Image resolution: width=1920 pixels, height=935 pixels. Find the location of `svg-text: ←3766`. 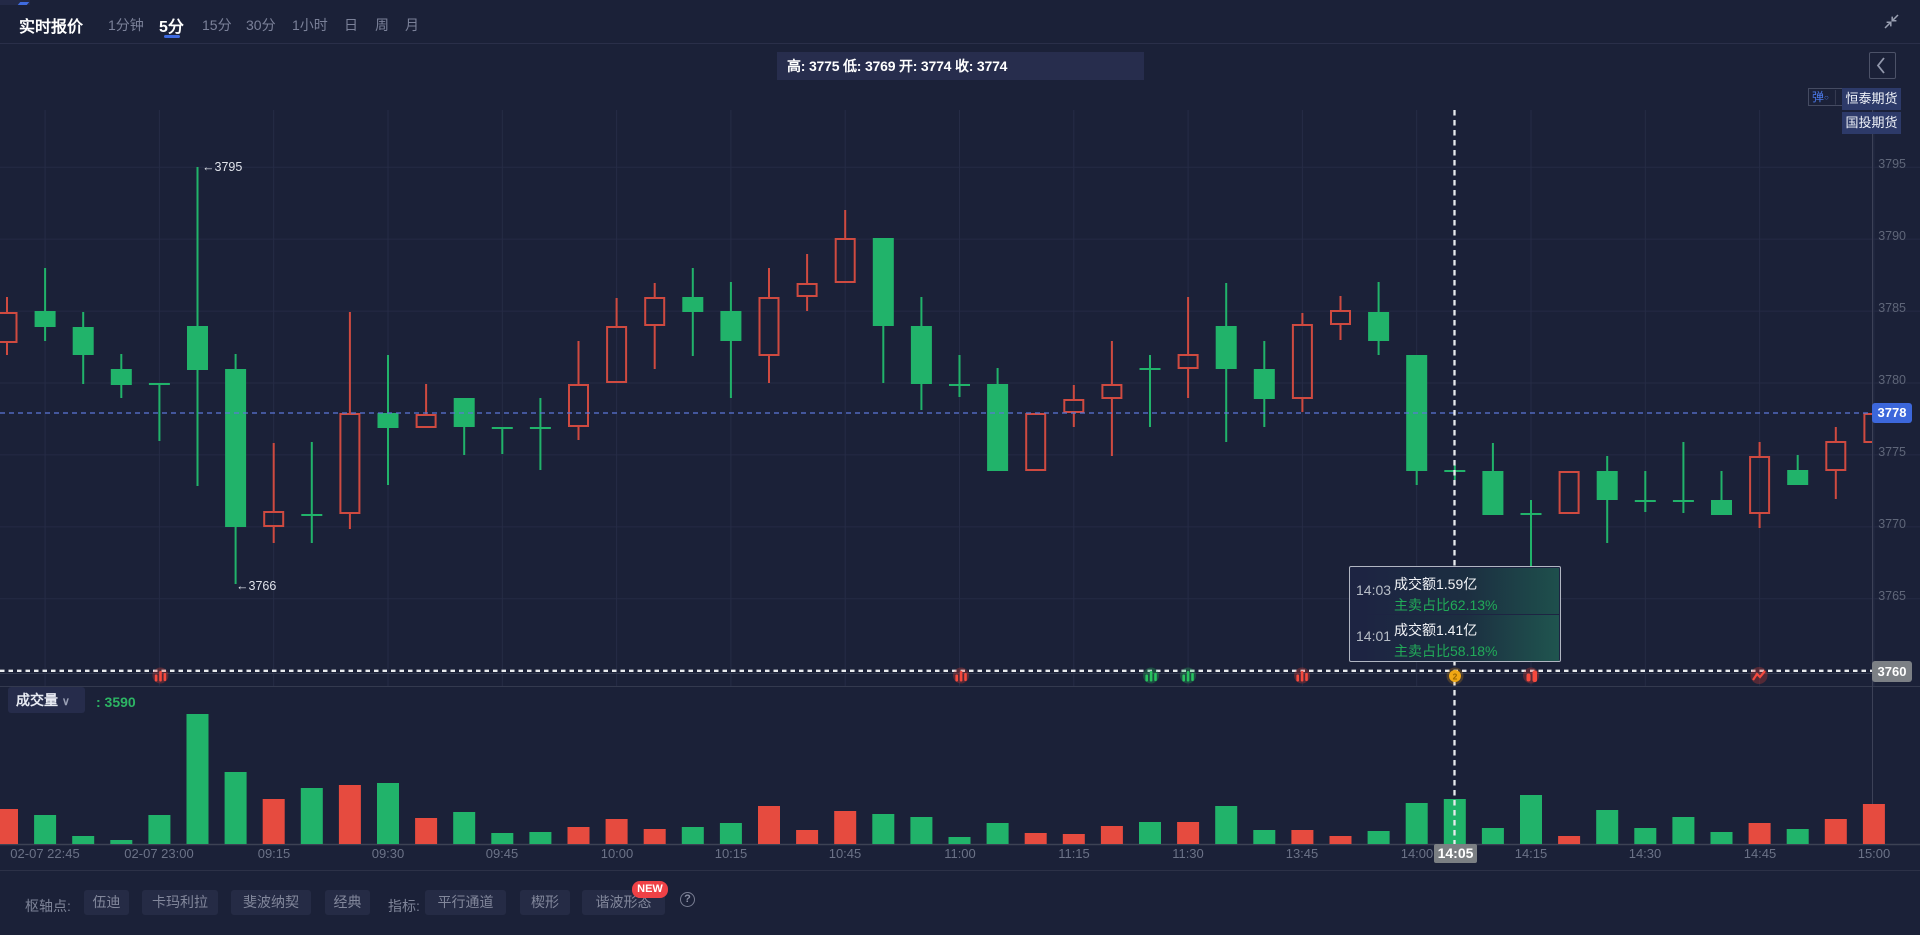

svg-text: ←3766 is located at coordinates (256, 586).